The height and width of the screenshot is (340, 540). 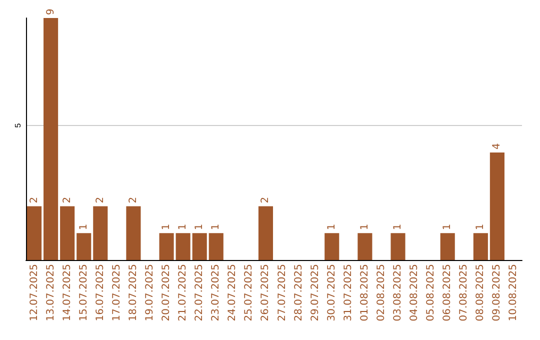 What do you see at coordinates (116, 293) in the screenshot?
I see `x-tick-label: 17.07.2025` at bounding box center [116, 293].